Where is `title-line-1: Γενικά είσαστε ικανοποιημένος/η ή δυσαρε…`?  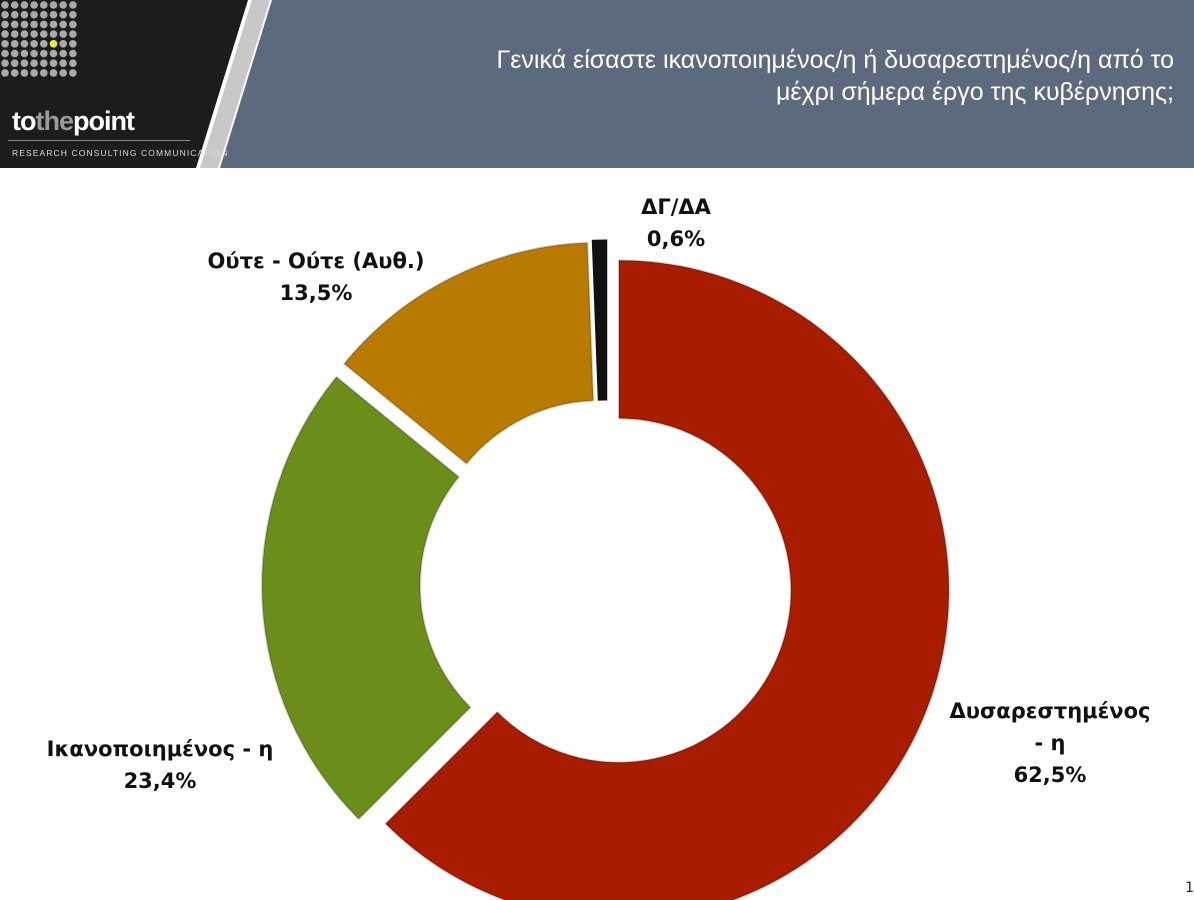 title-line-1: Γενικά είσαστε ικανοποιημένος/η ή δυσαρε… is located at coordinates (835, 60).